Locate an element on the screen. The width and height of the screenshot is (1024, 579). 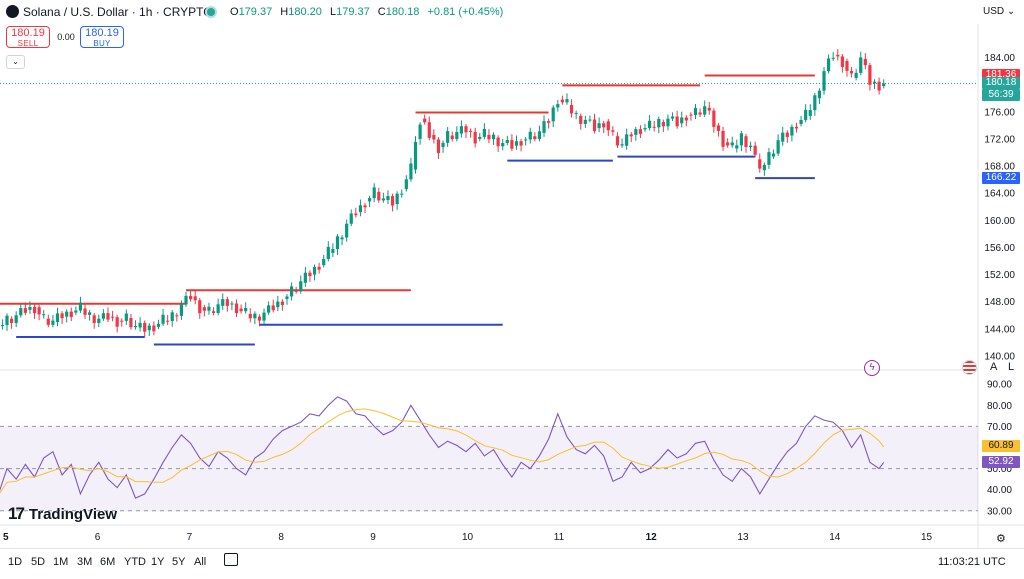
collapse-legend-button: ⌄ is located at coordinates (15, 62).